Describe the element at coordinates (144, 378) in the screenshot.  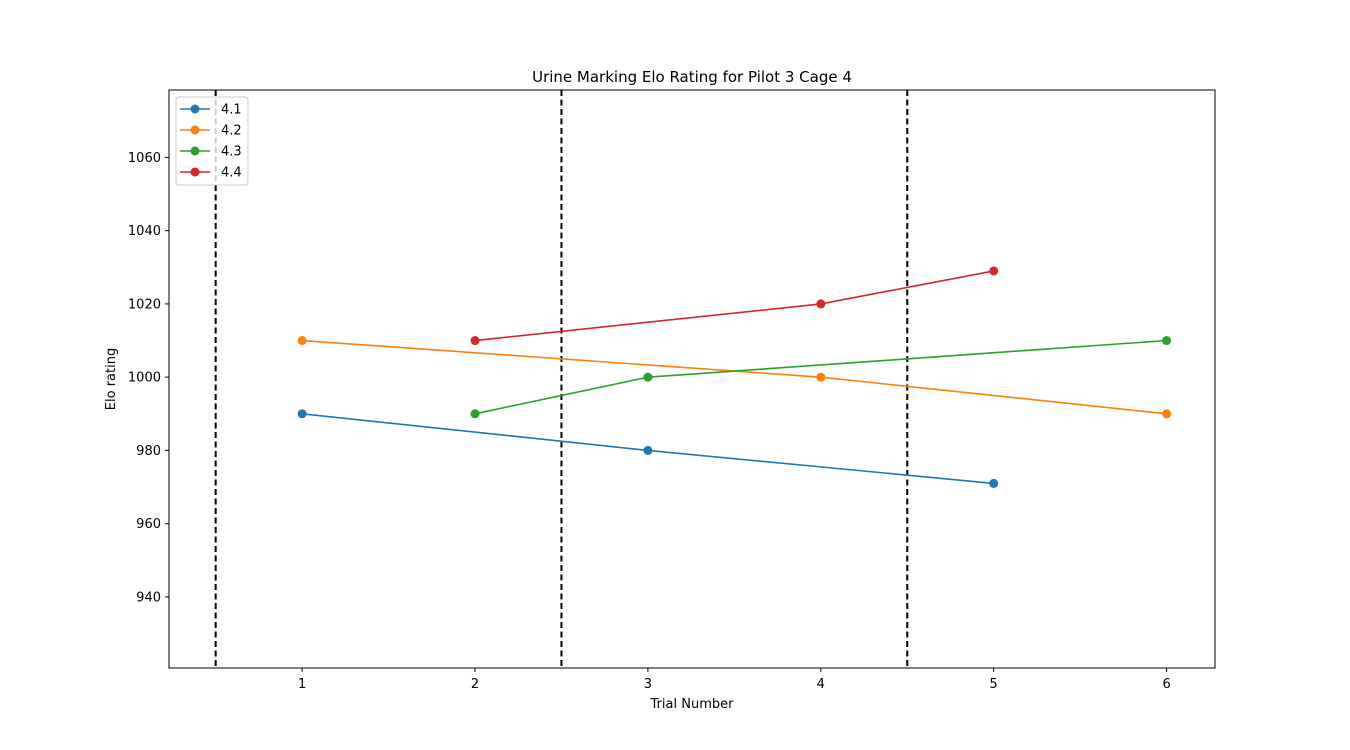
I see `y-tick-label: 1000` at that location.